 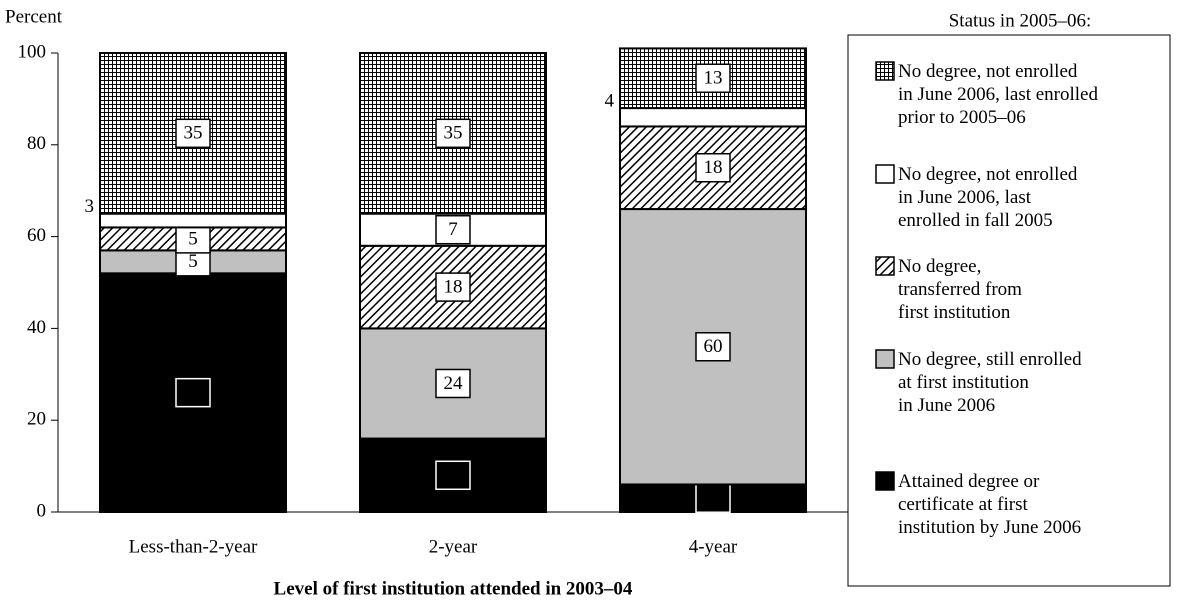 I want to click on y-tick-label: 80, so click(x=36, y=143).